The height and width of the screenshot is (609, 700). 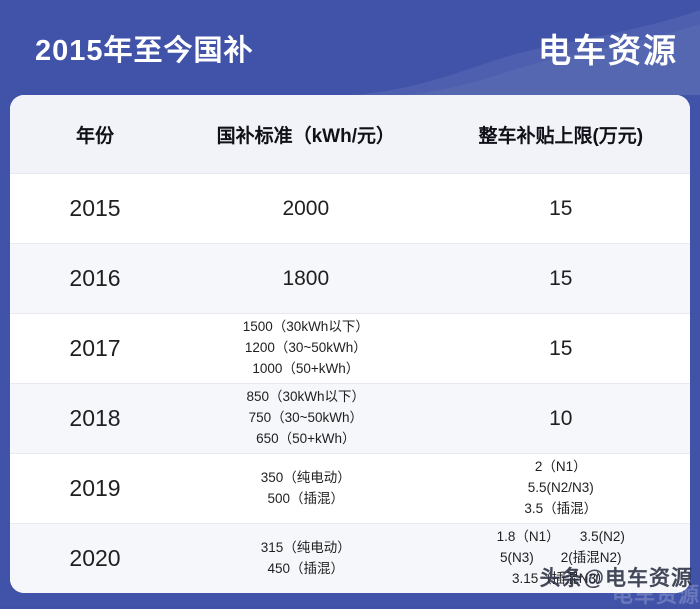 What do you see at coordinates (561, 136) in the screenshot?
I see `header-cell-cap: 整车补贴上限(万元)` at bounding box center [561, 136].